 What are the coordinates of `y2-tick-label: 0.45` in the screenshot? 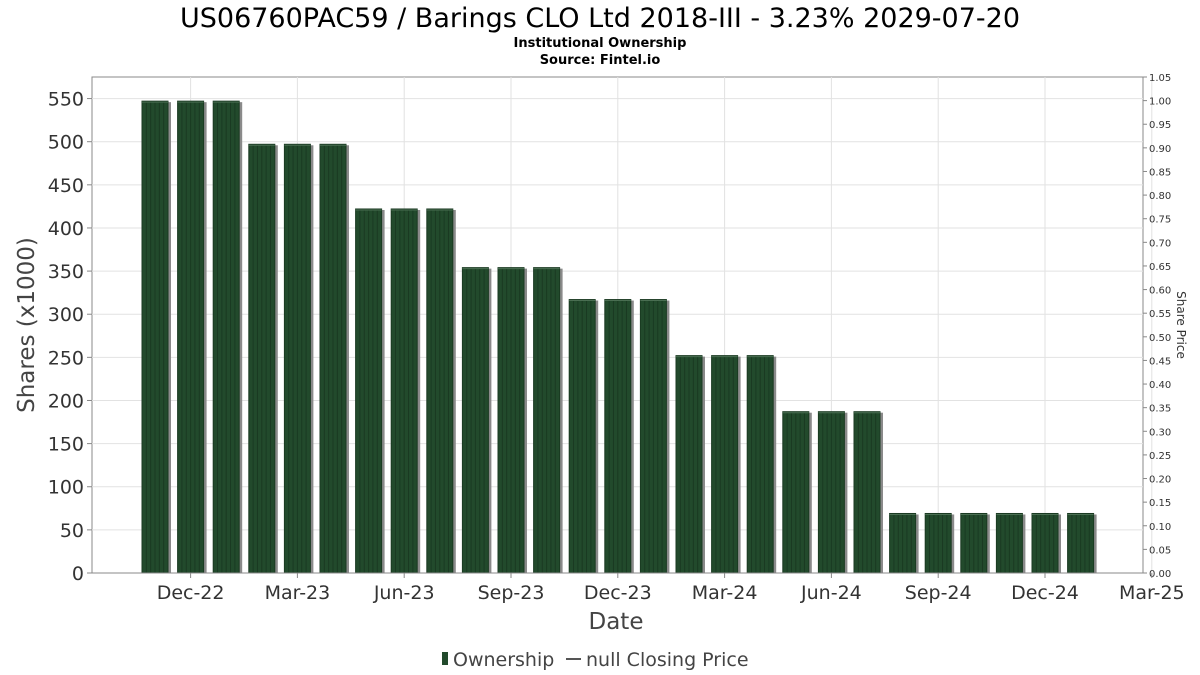 It's located at (1160, 361).